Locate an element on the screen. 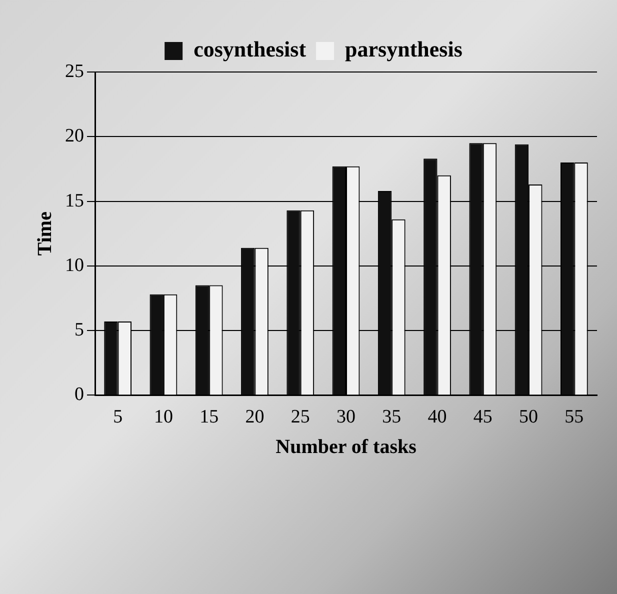 The image size is (617, 594). x-tick-label: 25 is located at coordinates (300, 417).